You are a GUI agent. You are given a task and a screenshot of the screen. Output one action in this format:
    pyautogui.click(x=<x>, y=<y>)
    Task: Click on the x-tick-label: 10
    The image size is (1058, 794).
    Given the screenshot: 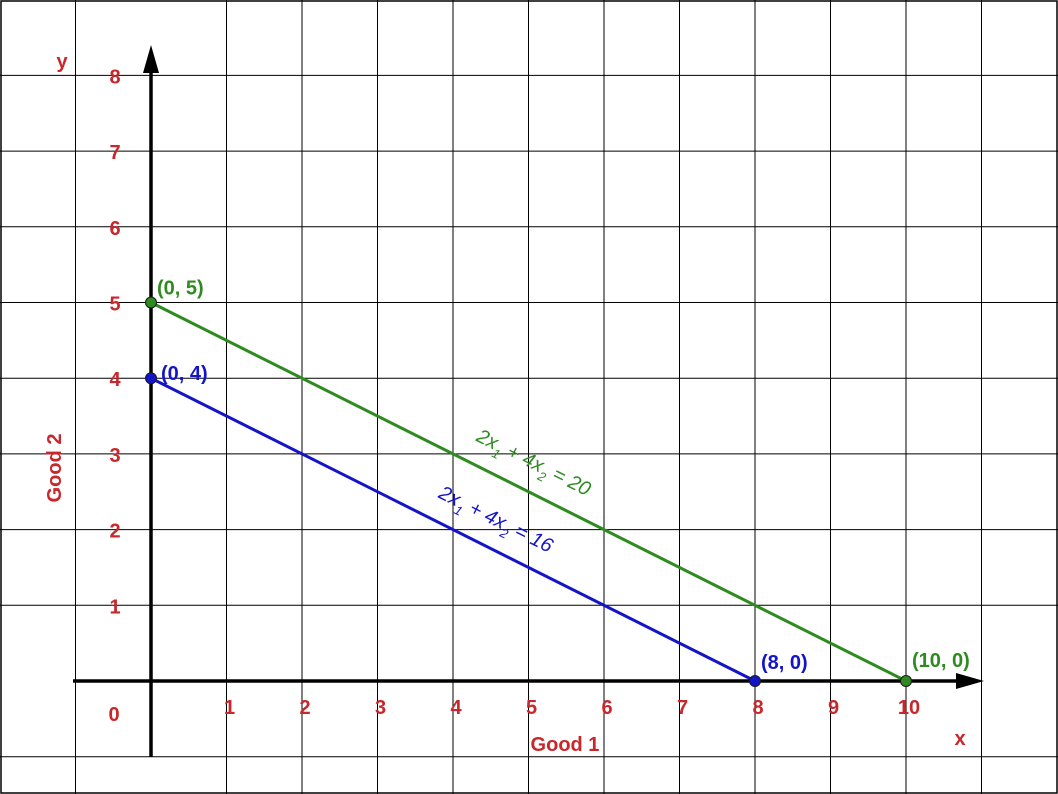 What is the action you would take?
    pyautogui.click(x=909, y=708)
    